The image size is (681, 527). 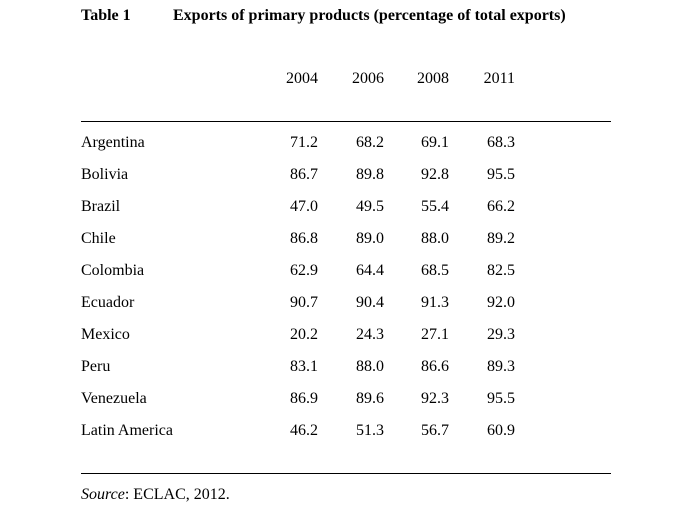 I want to click on table-cell: 86.8, so click(x=304, y=238).